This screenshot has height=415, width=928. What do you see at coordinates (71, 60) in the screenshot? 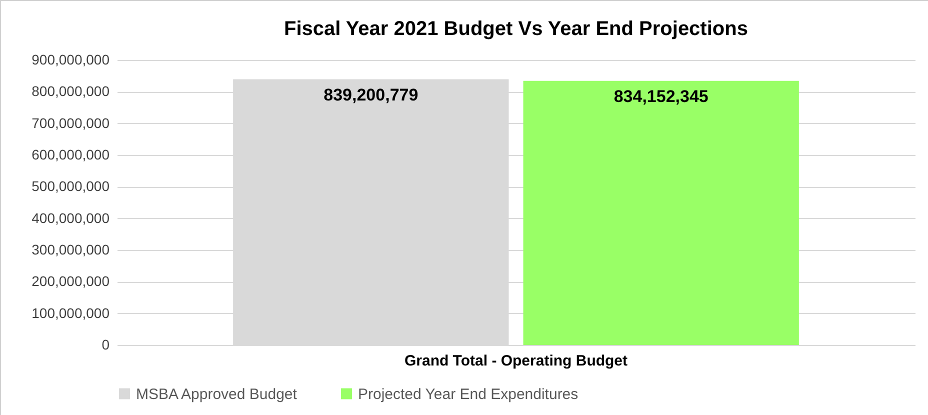
I see `y-tick-label: 900,000,000` at bounding box center [71, 60].